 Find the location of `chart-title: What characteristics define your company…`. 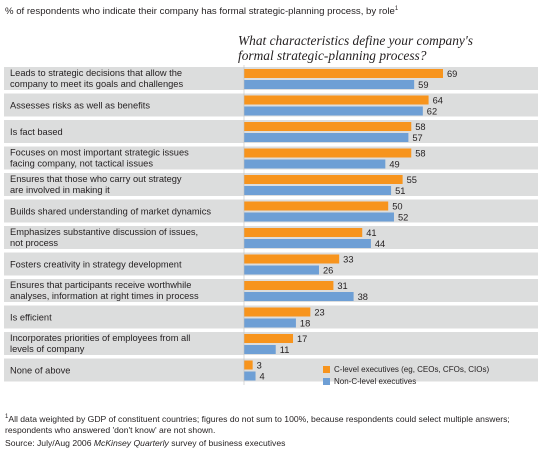

chart-title: What characteristics define your company… is located at coordinates (388, 48).